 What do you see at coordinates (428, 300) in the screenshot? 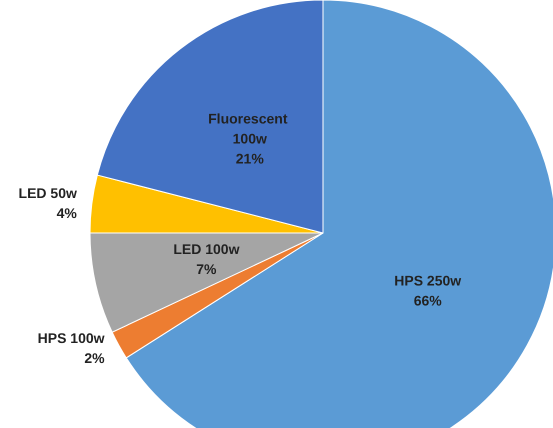
I see `data-label: 66%` at bounding box center [428, 300].